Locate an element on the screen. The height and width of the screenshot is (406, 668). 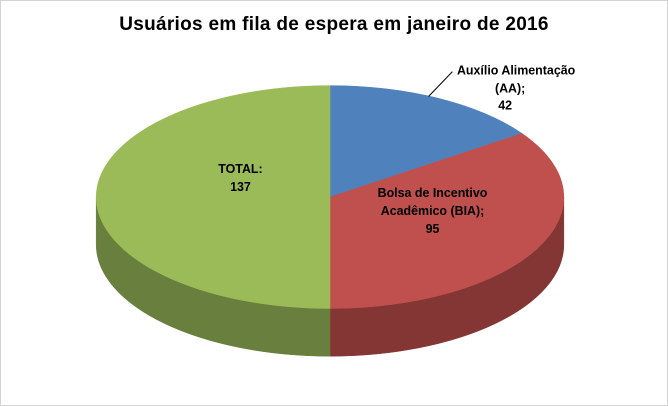
pie-label-total-line-0: TOTAL: is located at coordinates (240, 169).